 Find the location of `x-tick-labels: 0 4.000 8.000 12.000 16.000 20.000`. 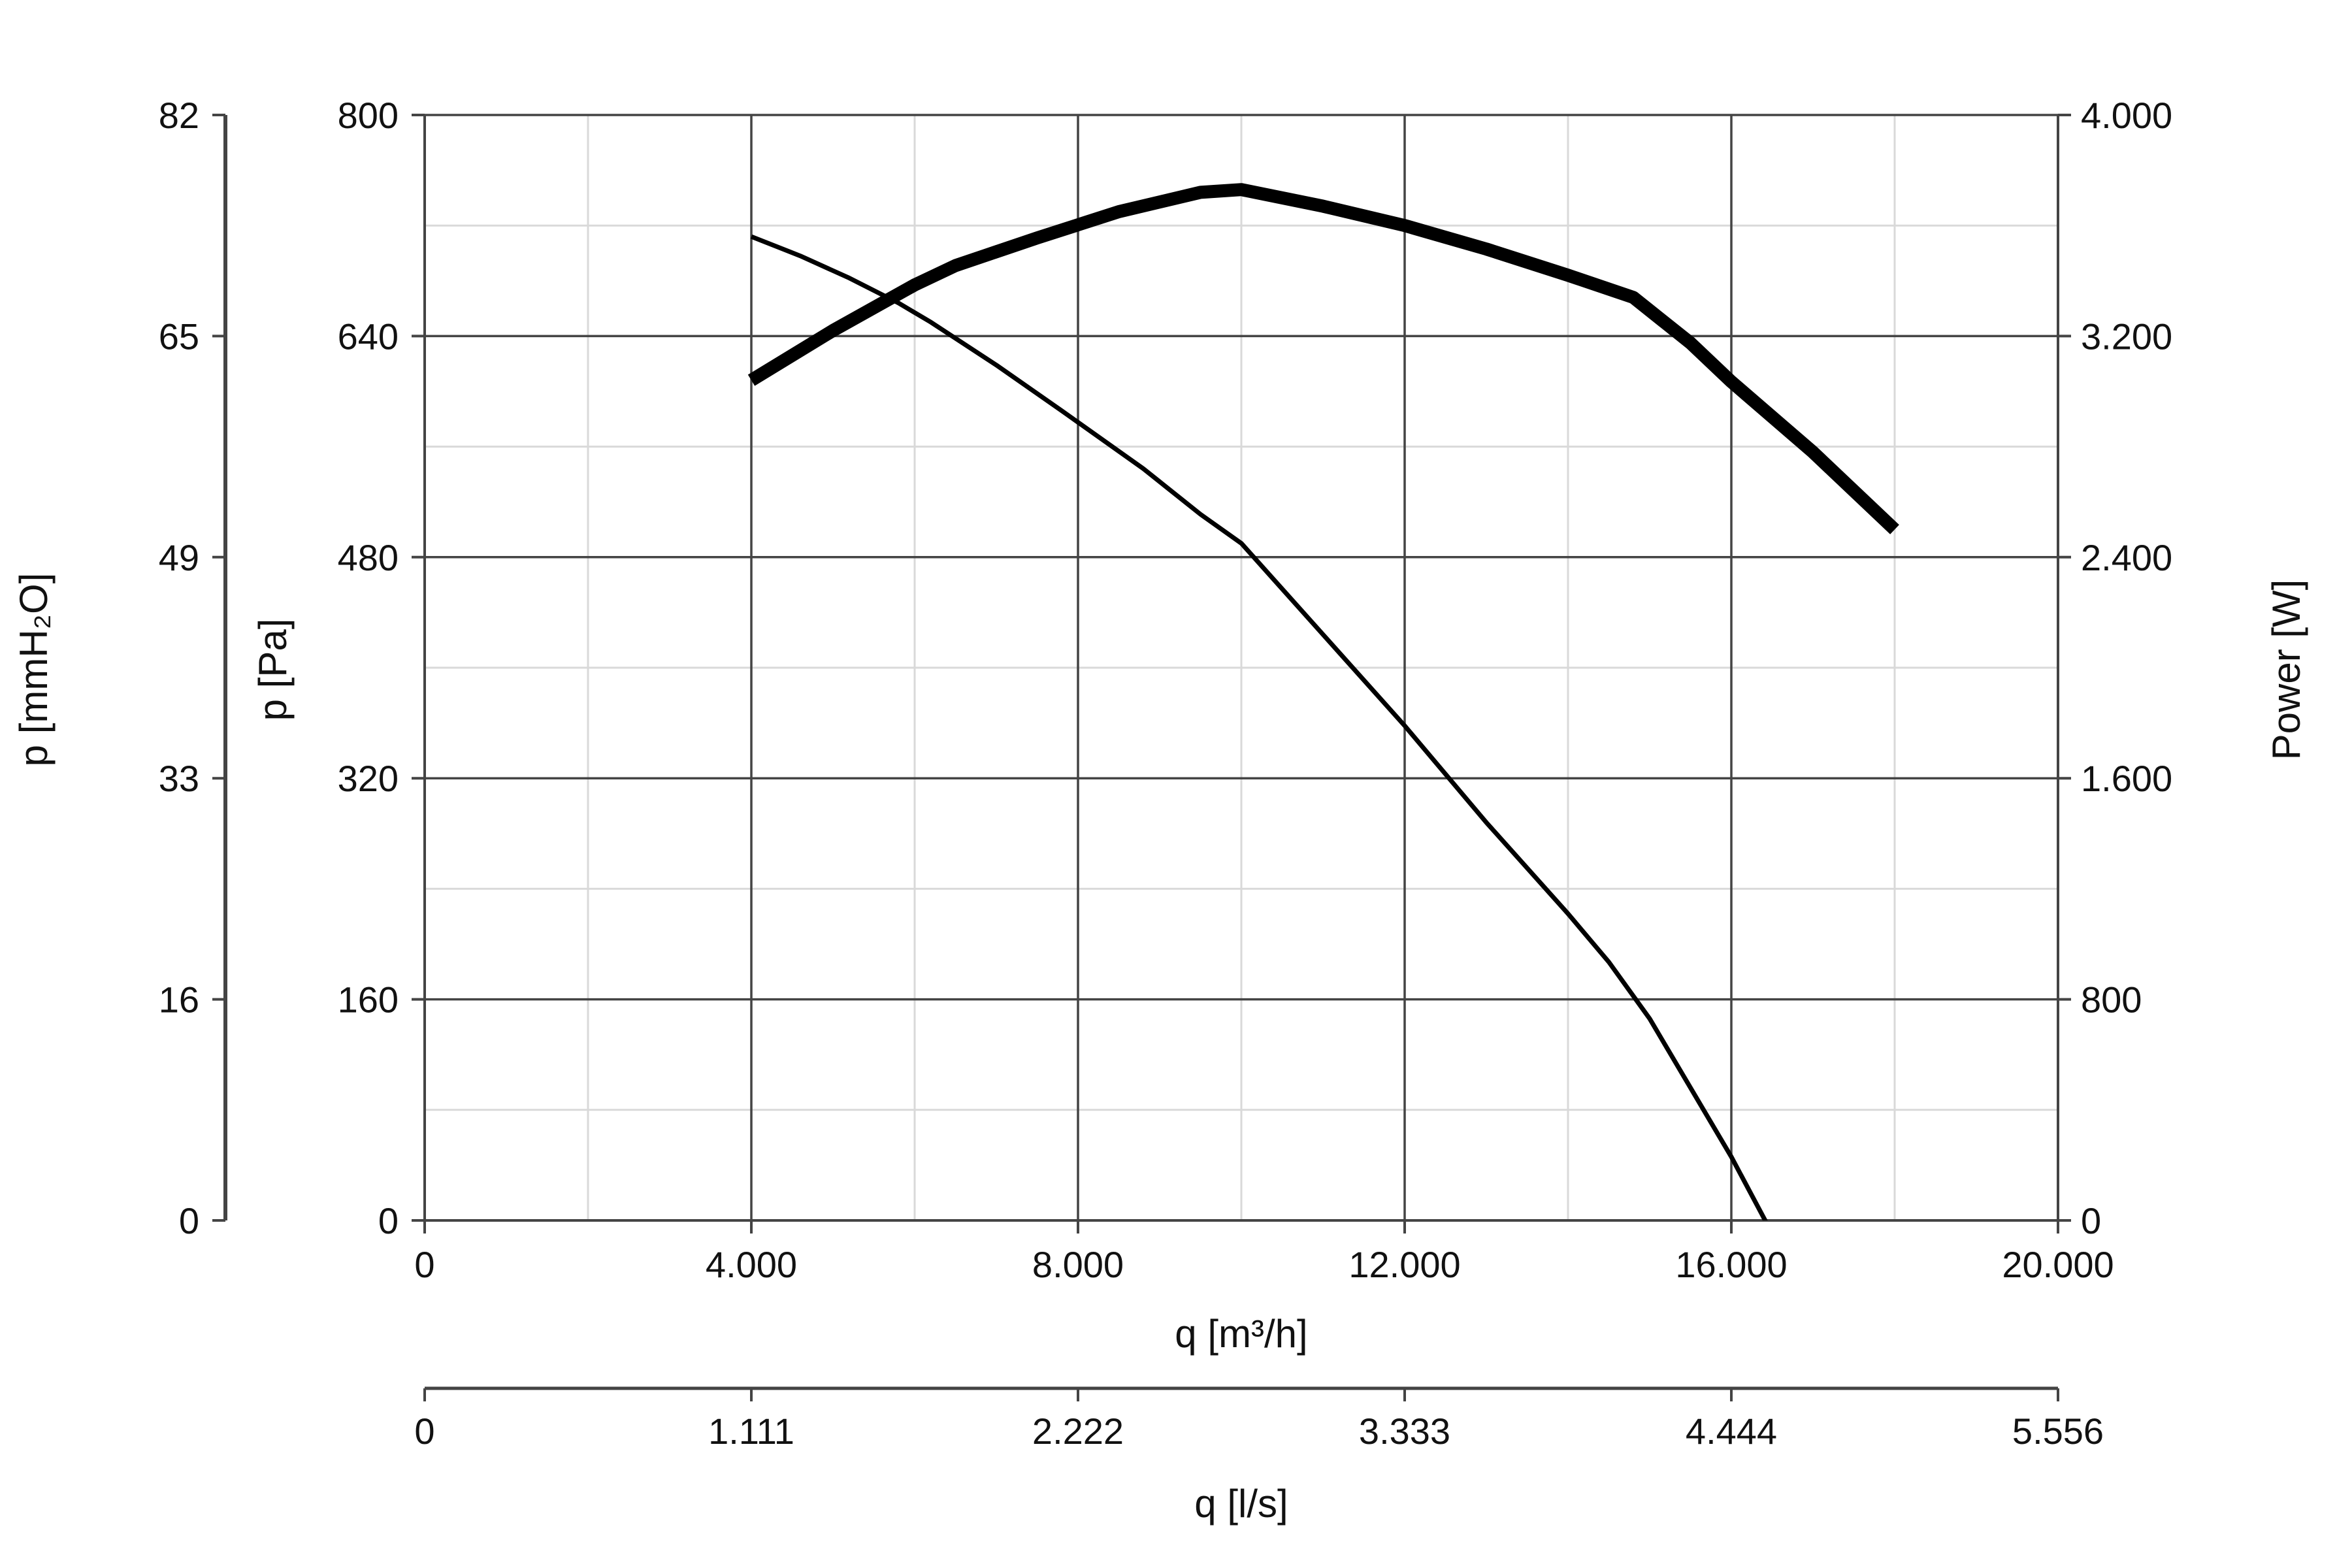

x-tick-labels: 0 4.000 8.000 12.000 16.000 20.000 is located at coordinates (1264, 1264).